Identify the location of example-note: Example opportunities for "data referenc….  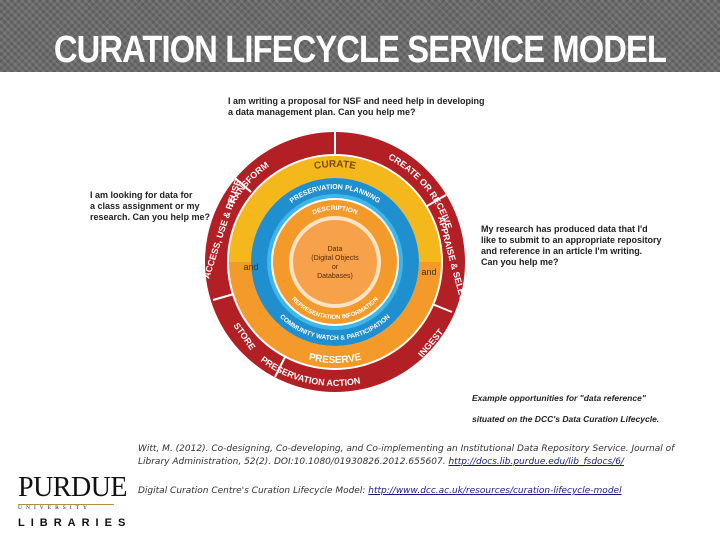
(565, 403).